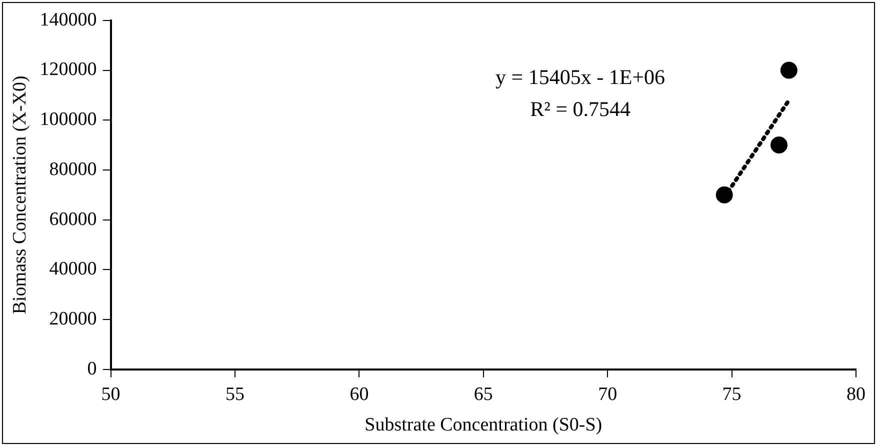 This screenshot has height=448, width=879. Describe the element at coordinates (483, 394) in the screenshot. I see `x-tick-label: 65` at that location.